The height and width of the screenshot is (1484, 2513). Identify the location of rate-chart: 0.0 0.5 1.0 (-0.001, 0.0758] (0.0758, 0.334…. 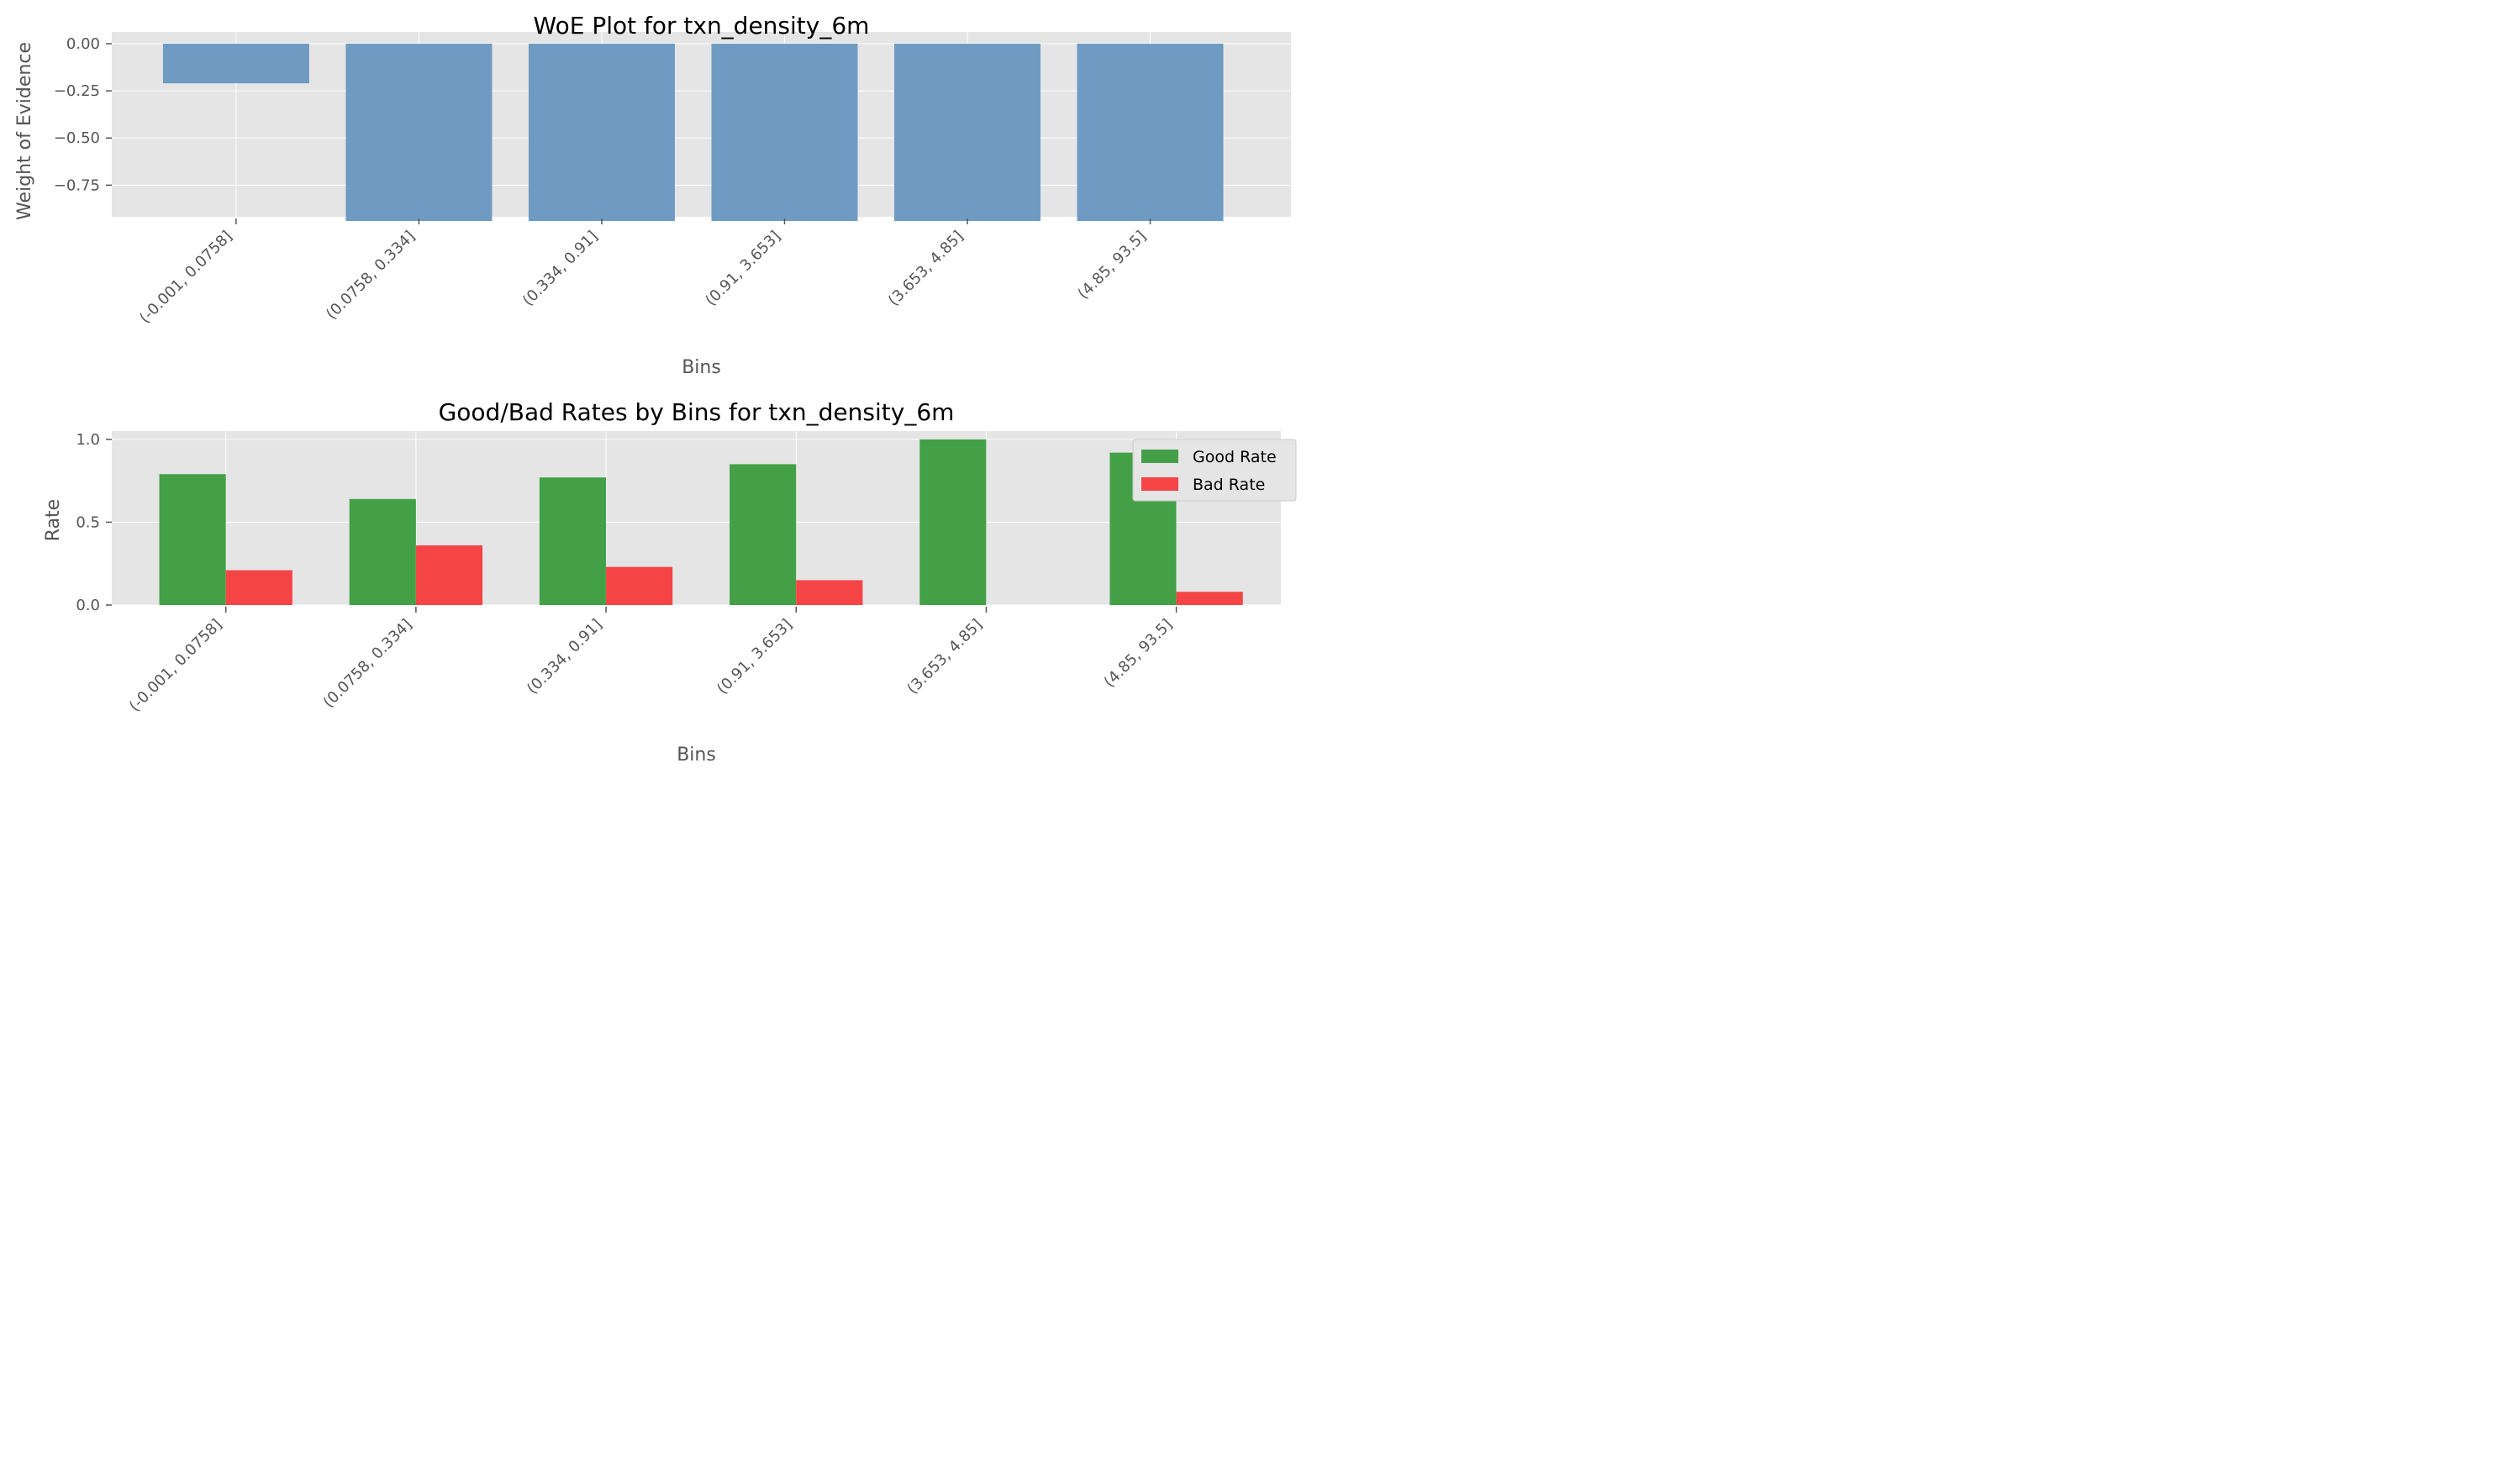
(670, 582).